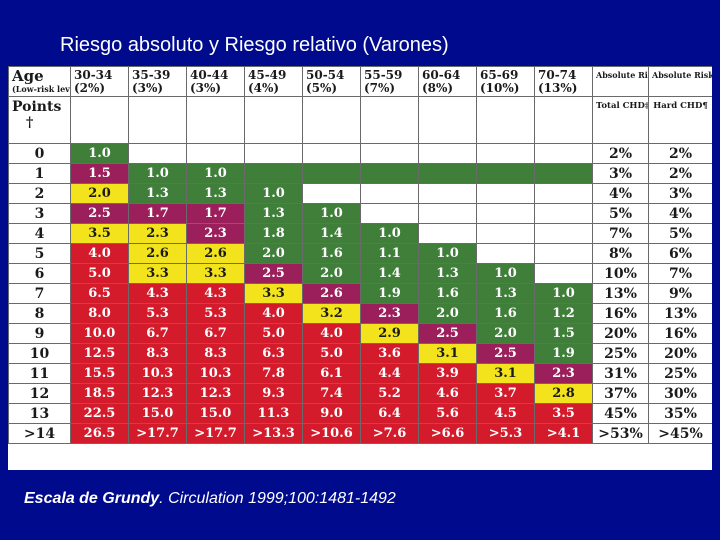  Describe the element at coordinates (99, 374) in the screenshot. I see `relative-risk-cell: 15.5` at that location.